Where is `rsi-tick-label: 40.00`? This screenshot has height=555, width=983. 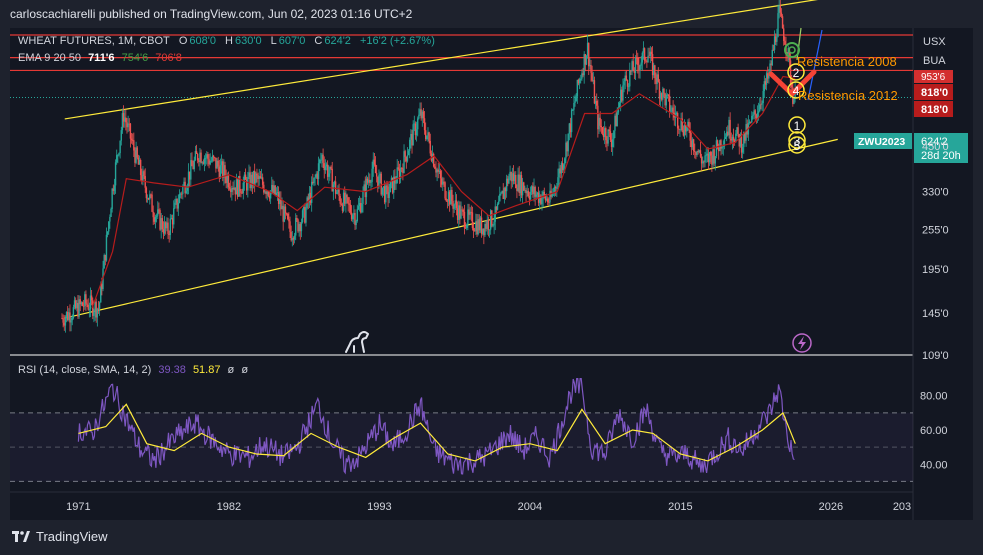 rsi-tick-label: 40.00 is located at coordinates (934, 465).